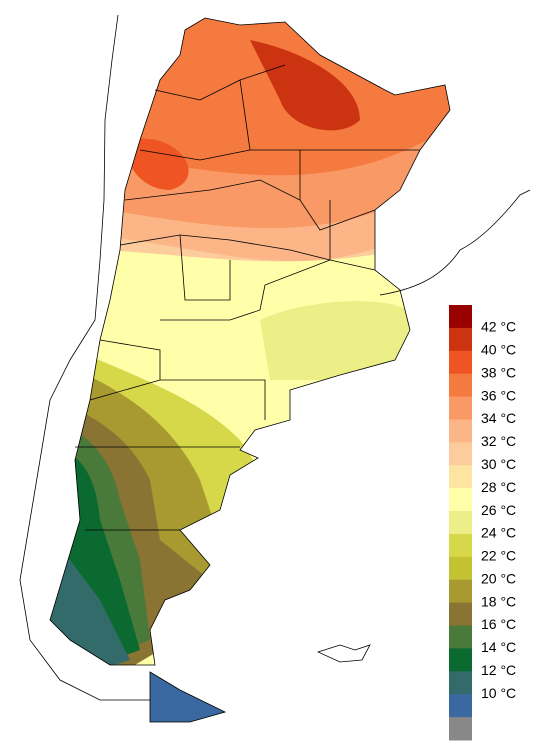 The height and width of the screenshot is (745, 538). What do you see at coordinates (498, 670) in the screenshot?
I see `legend-label: 12 °C` at bounding box center [498, 670].